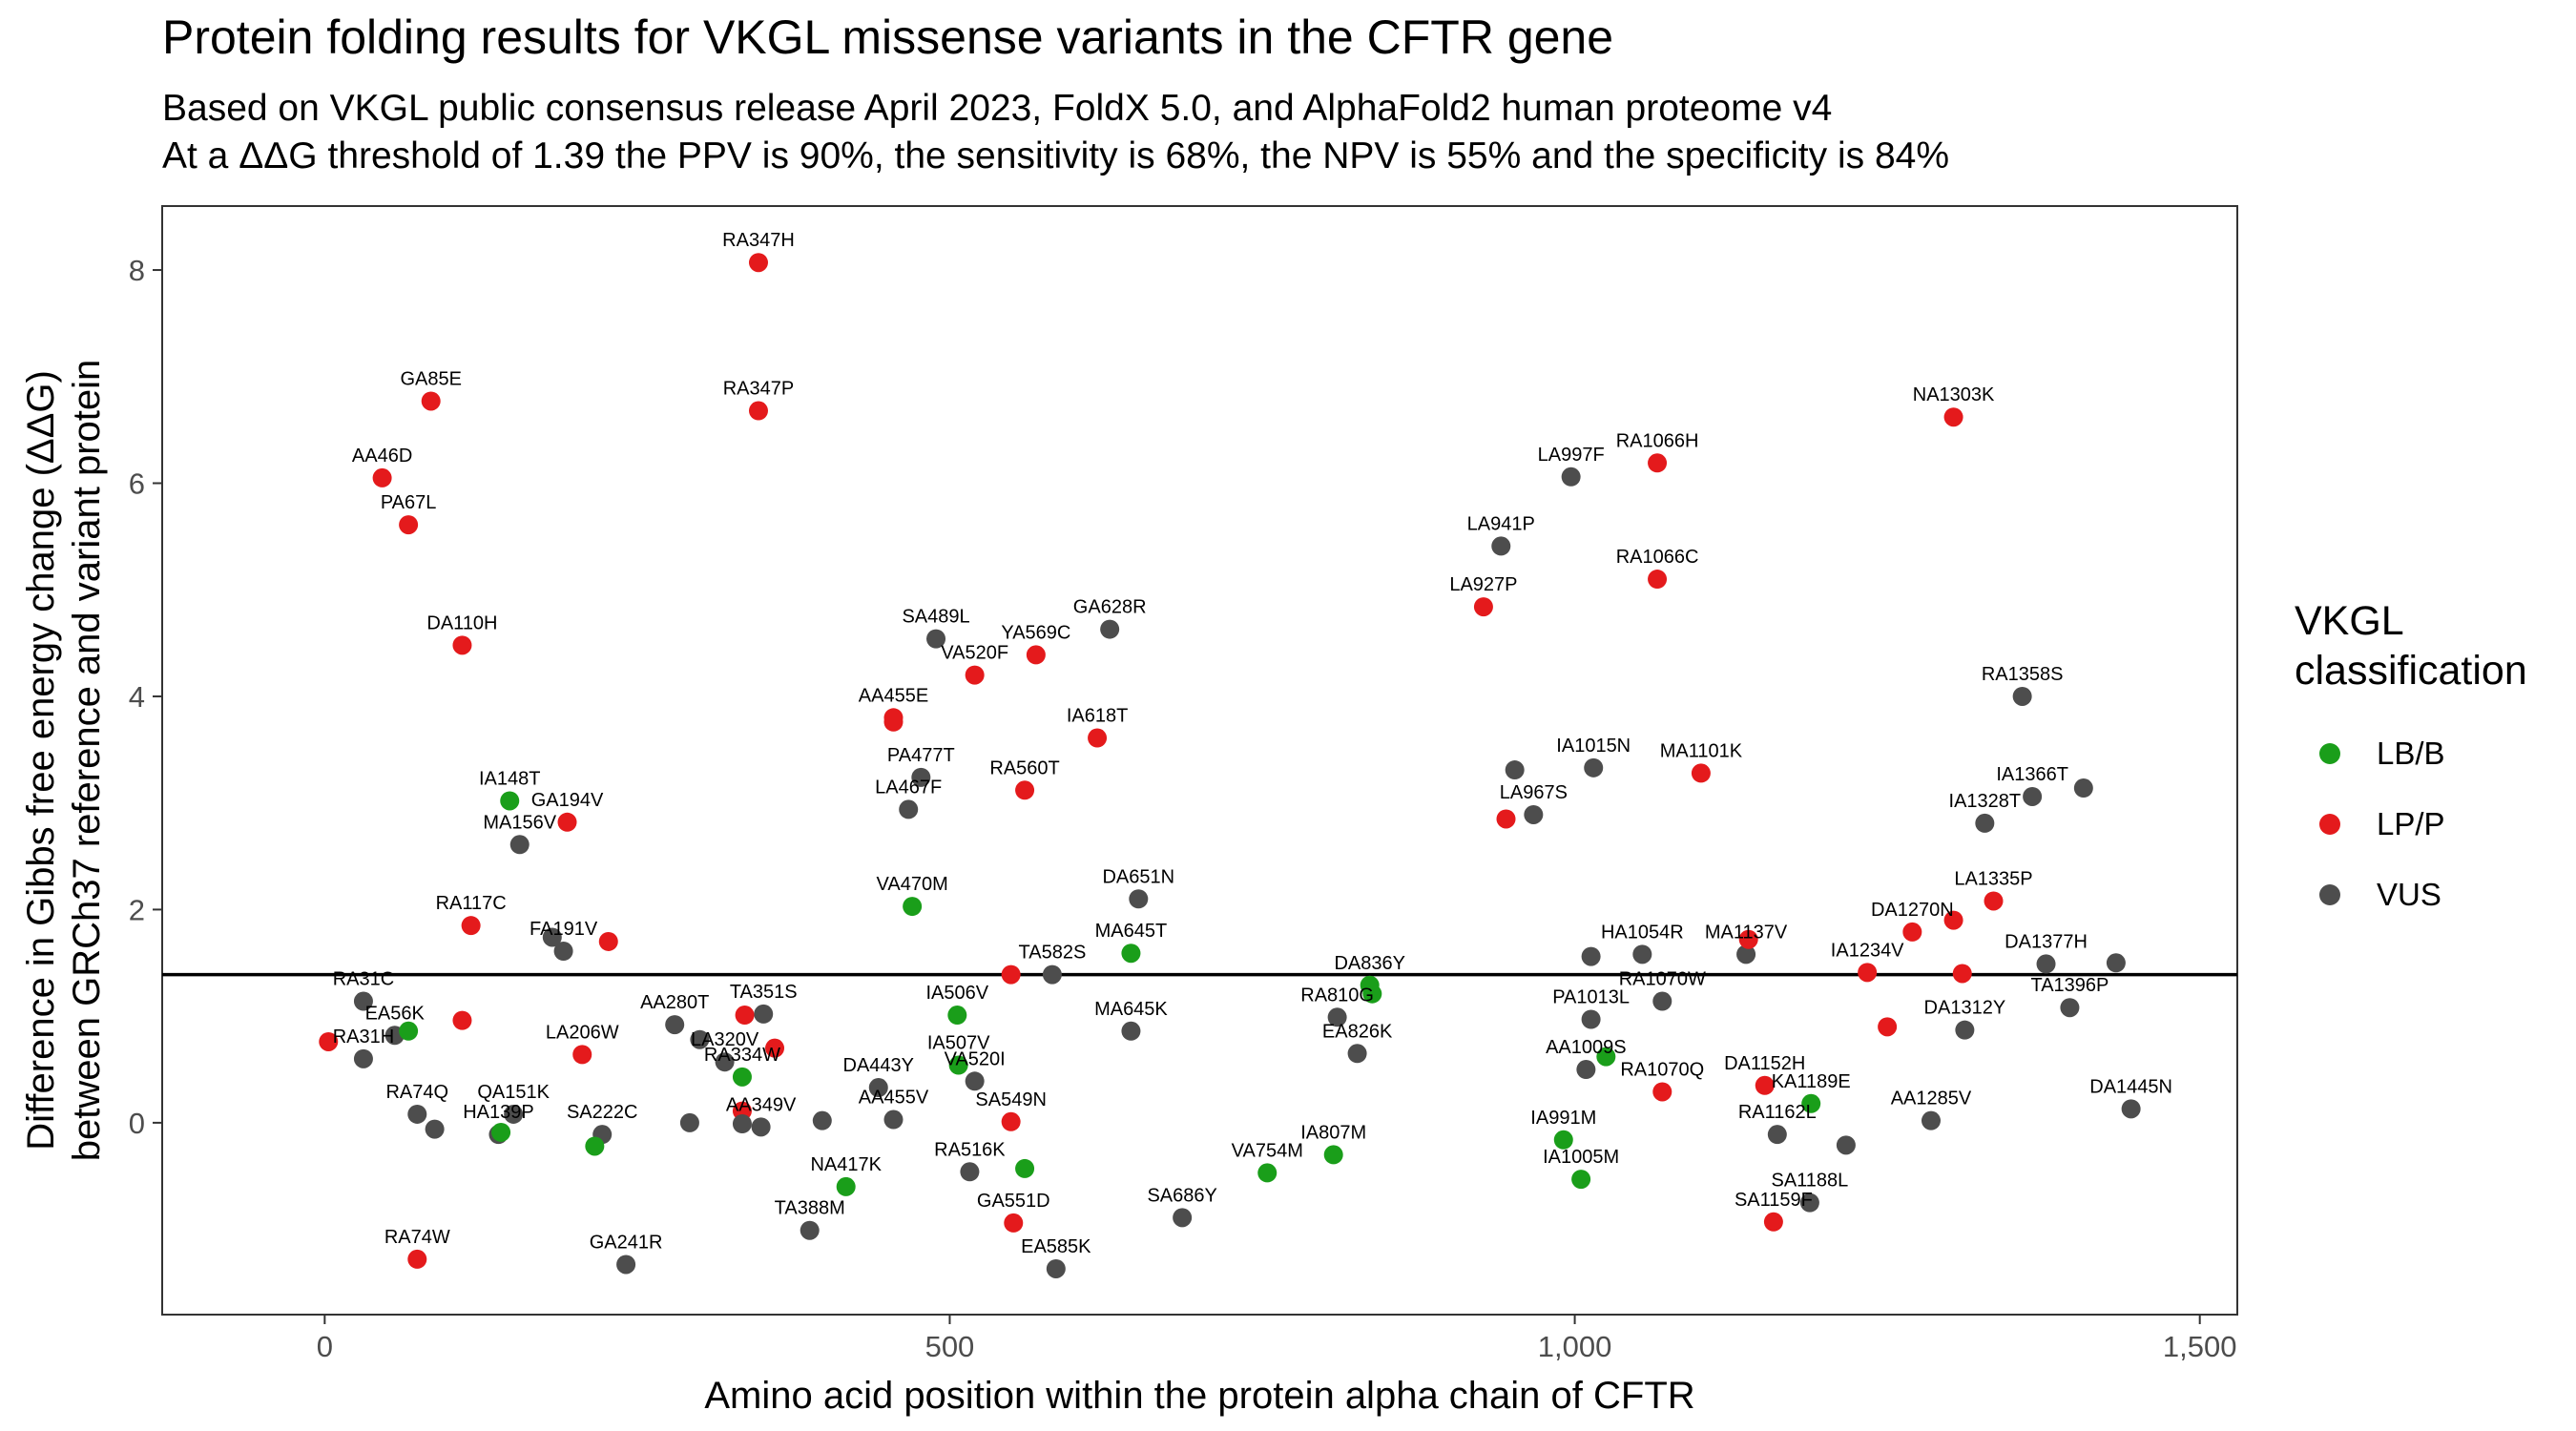 The width and height of the screenshot is (2576, 1431). Describe the element at coordinates (417, 1237) in the screenshot. I see `point-label: RA74W` at that location.